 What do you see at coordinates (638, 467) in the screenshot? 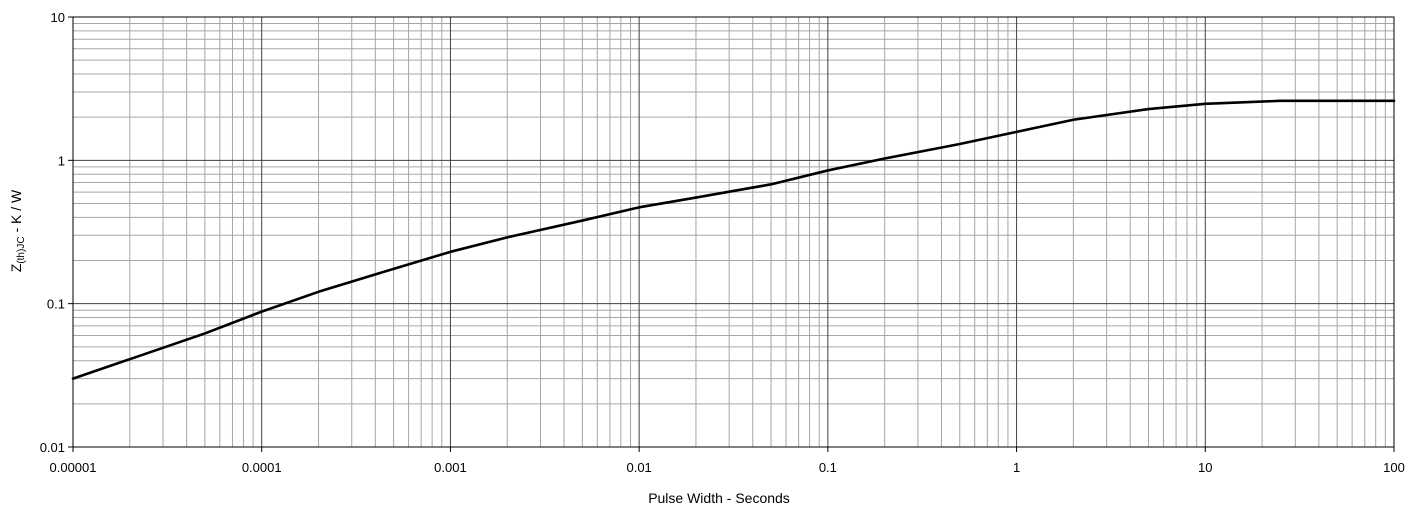
I see `x-tick-label: 0.01` at bounding box center [638, 467].